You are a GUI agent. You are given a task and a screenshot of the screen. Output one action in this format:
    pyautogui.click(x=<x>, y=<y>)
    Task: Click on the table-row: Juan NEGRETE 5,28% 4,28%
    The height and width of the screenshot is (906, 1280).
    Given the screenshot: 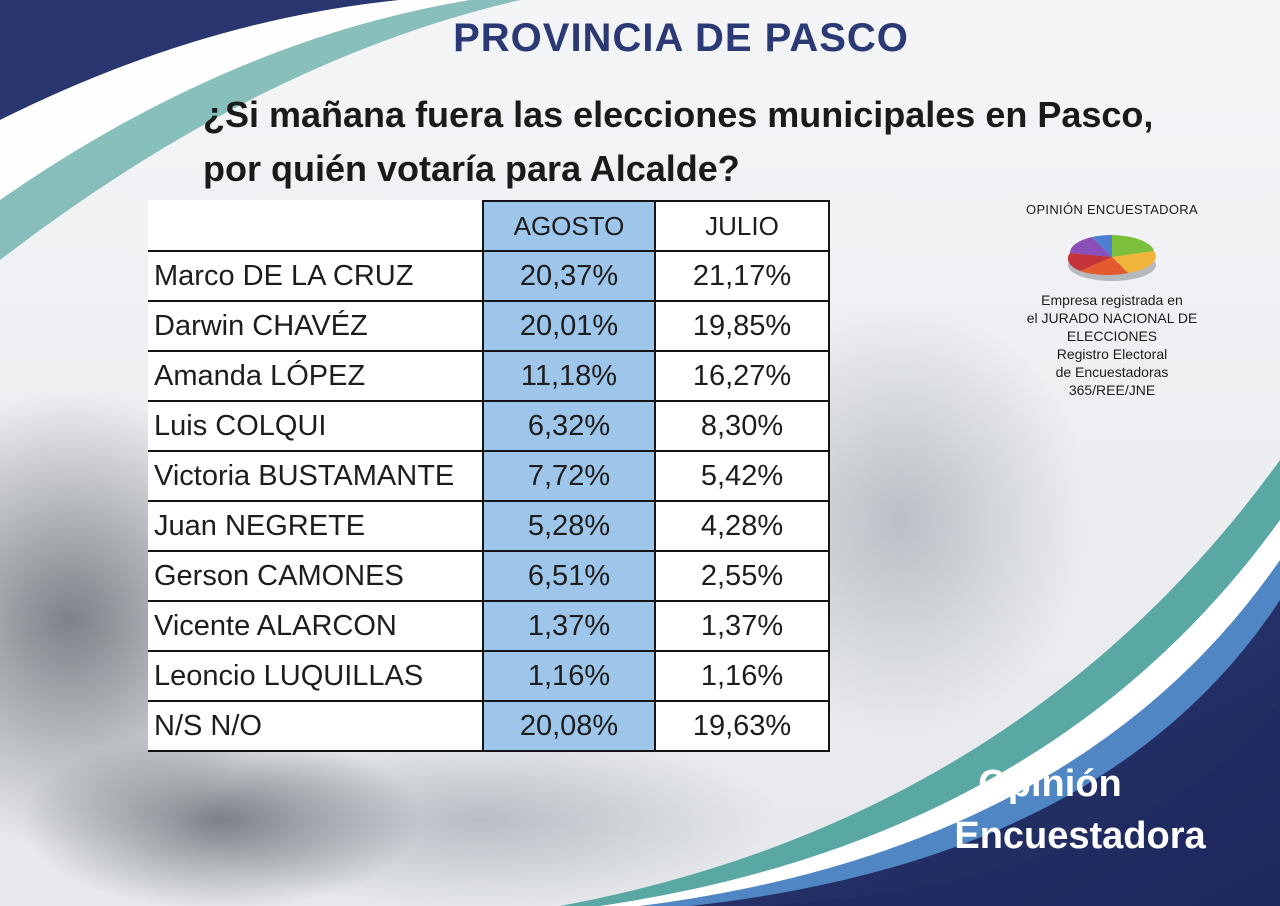 What is the action you would take?
    pyautogui.click(x=489, y=526)
    